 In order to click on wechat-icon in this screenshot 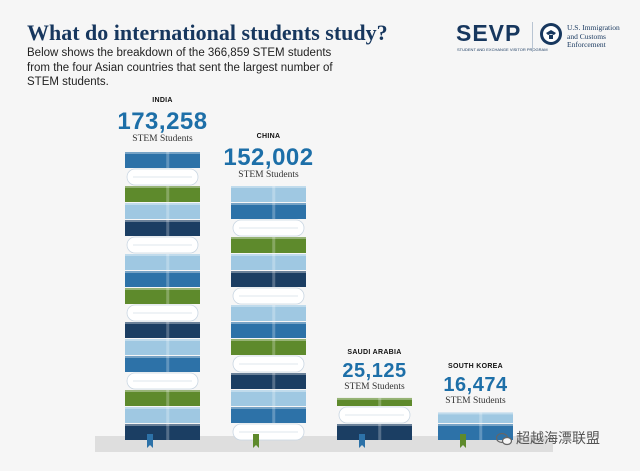, I will do `click(504, 439)`.